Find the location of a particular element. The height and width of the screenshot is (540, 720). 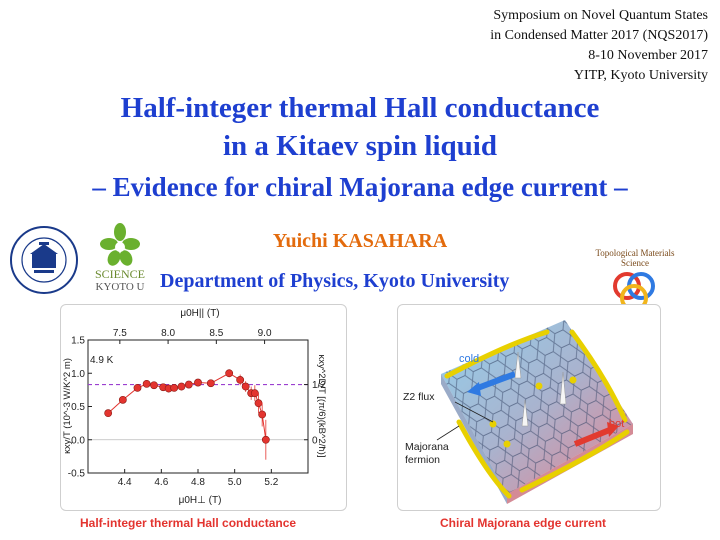

majorana-label-line-2: fermion is located at coordinates (422, 460).